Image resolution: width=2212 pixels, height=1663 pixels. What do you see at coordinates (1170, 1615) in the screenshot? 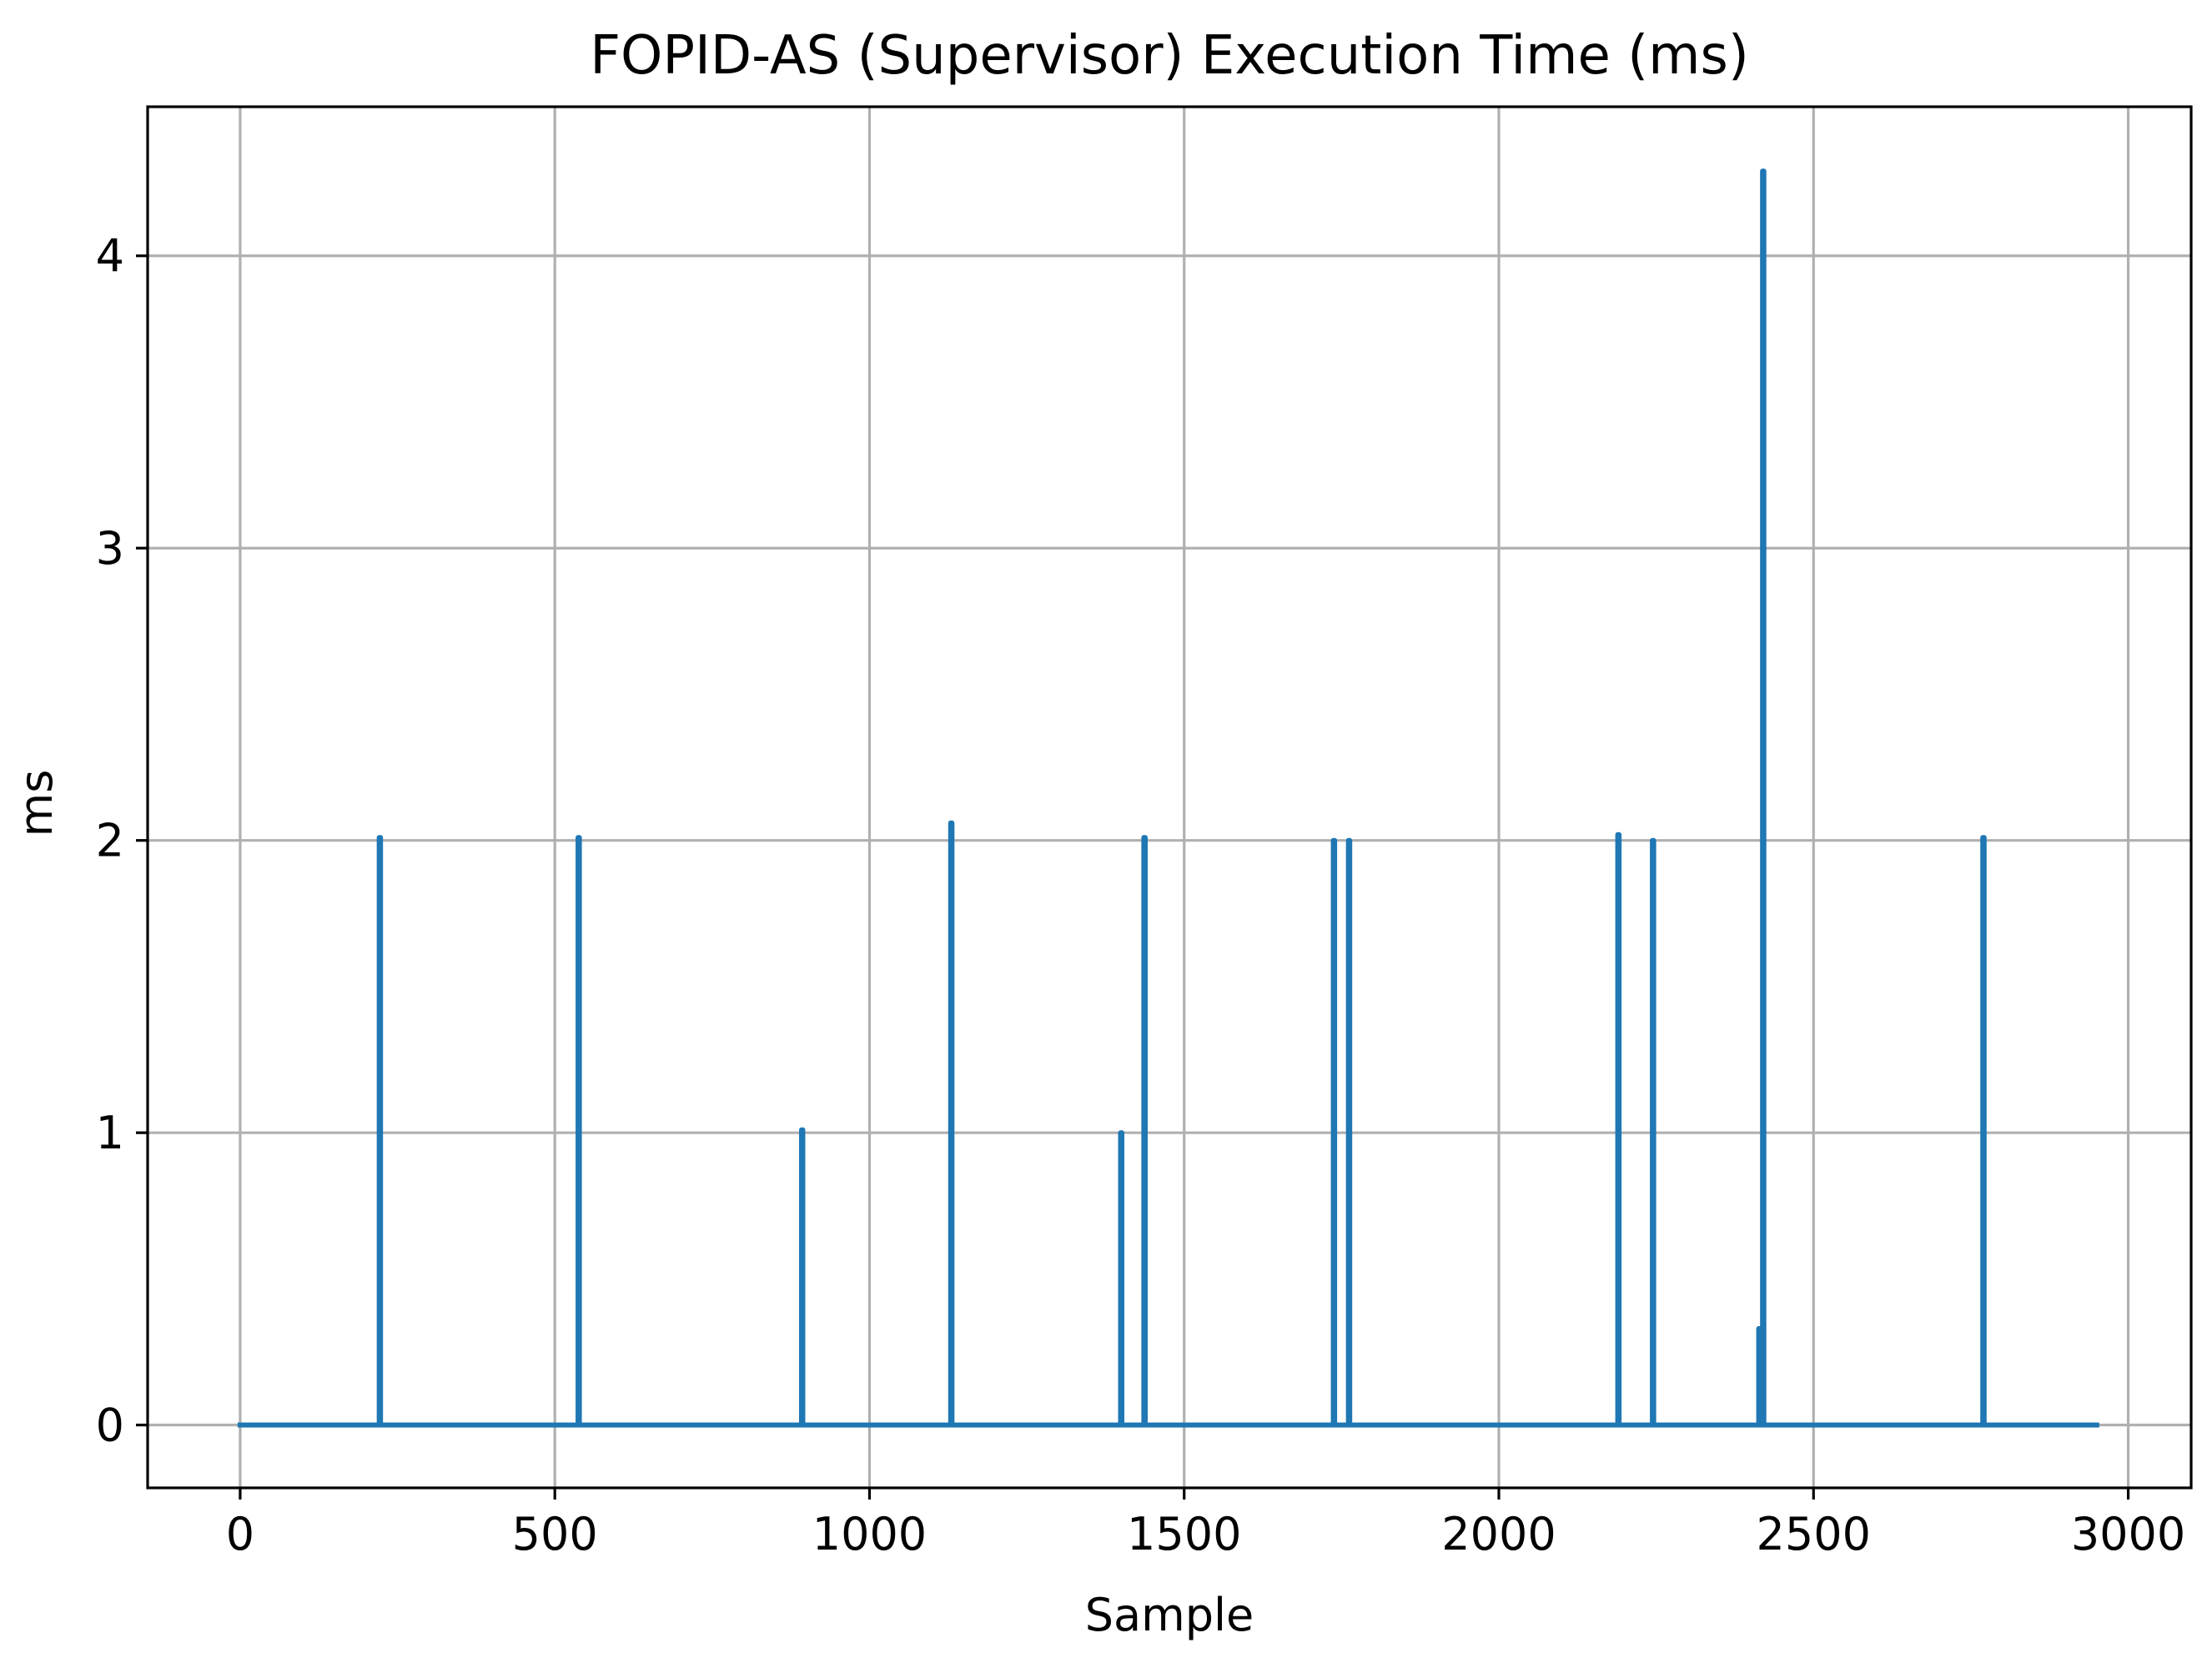
I see `x-axis-label: Sample` at bounding box center [1170, 1615].